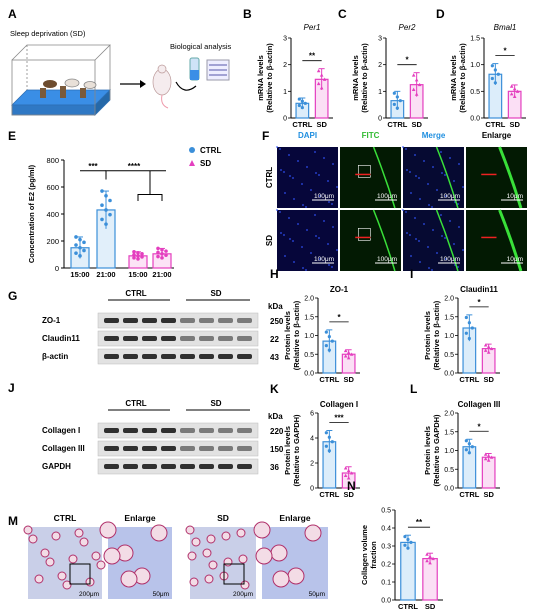  Describe the element at coordinates (449, 432) in the screenshot. I see `tick-label: 1.5` at that location.